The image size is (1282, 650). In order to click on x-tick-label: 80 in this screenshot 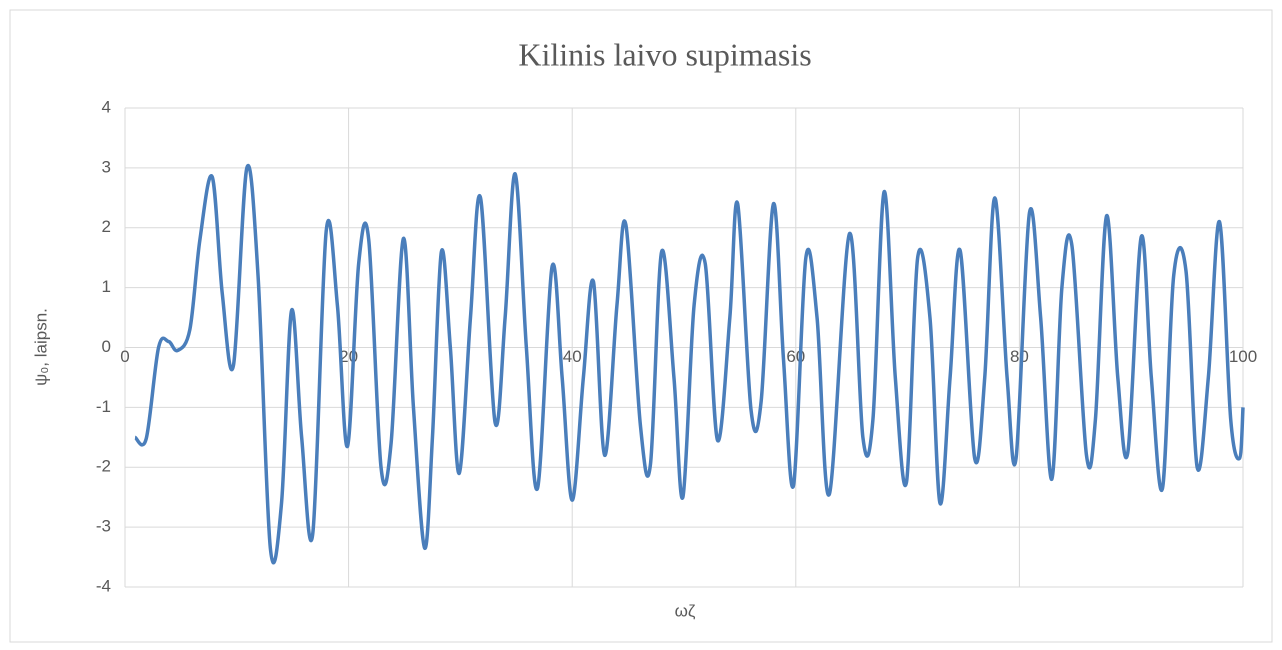, I will do `click(1019, 356)`.